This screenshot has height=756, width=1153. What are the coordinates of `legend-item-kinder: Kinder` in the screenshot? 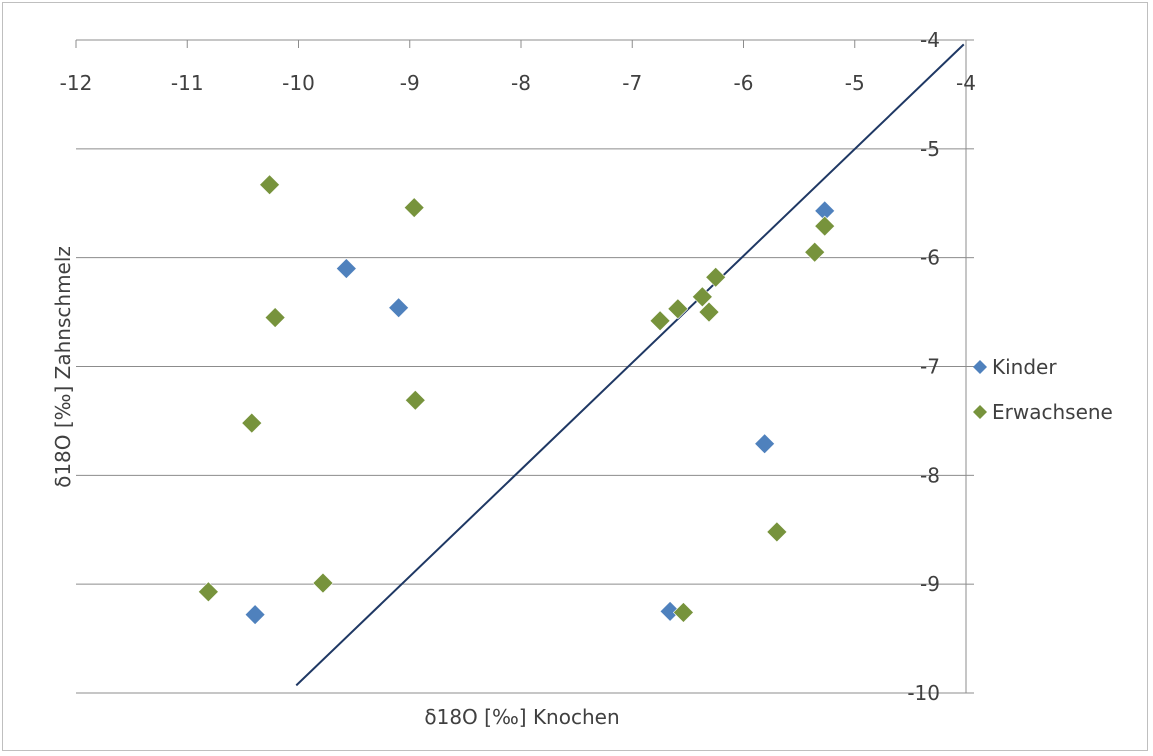 It's located at (1015, 367).